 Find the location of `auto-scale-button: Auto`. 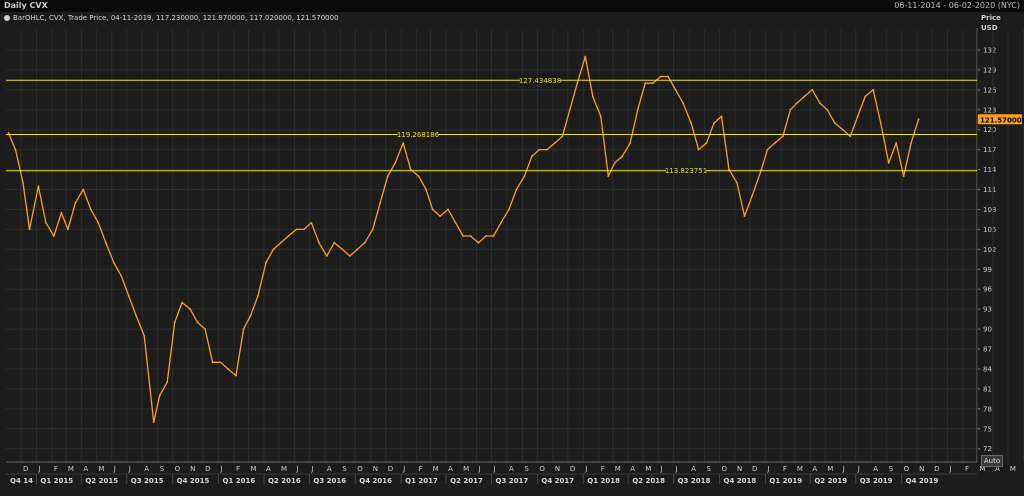

auto-scale-button: Auto is located at coordinates (992, 461).